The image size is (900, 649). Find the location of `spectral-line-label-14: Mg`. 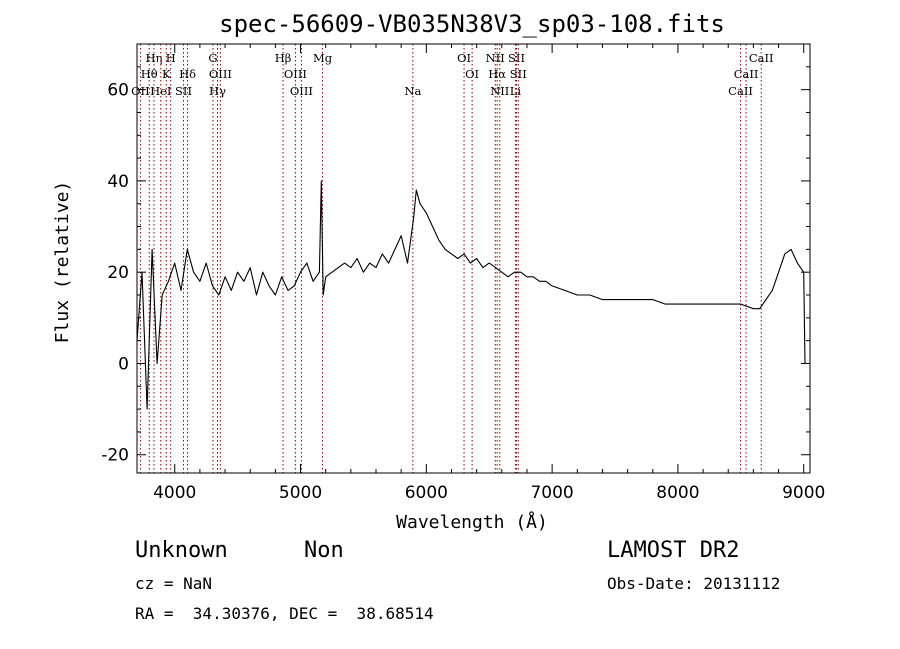

spectral-line-label-14: Mg is located at coordinates (323, 58).